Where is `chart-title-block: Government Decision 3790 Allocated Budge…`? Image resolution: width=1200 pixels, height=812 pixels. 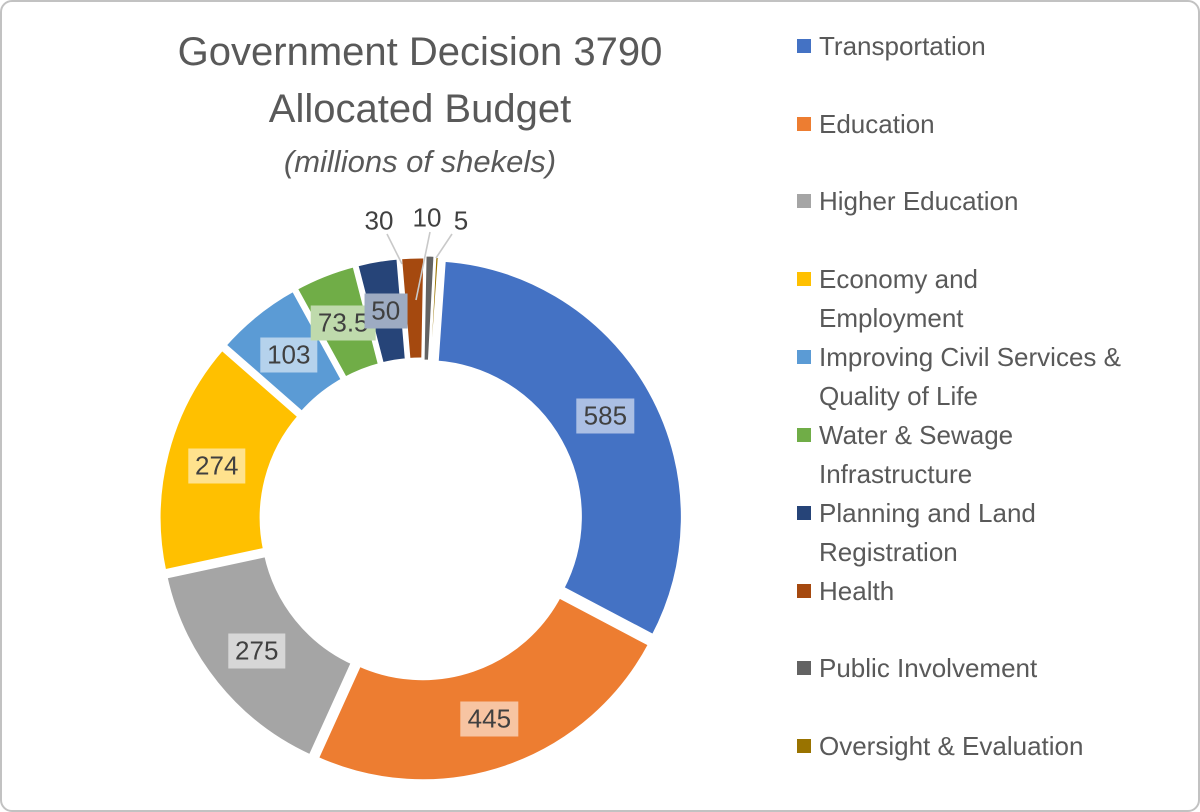 chart-title-block: Government Decision 3790 Allocated Budge… is located at coordinates (420, 101).